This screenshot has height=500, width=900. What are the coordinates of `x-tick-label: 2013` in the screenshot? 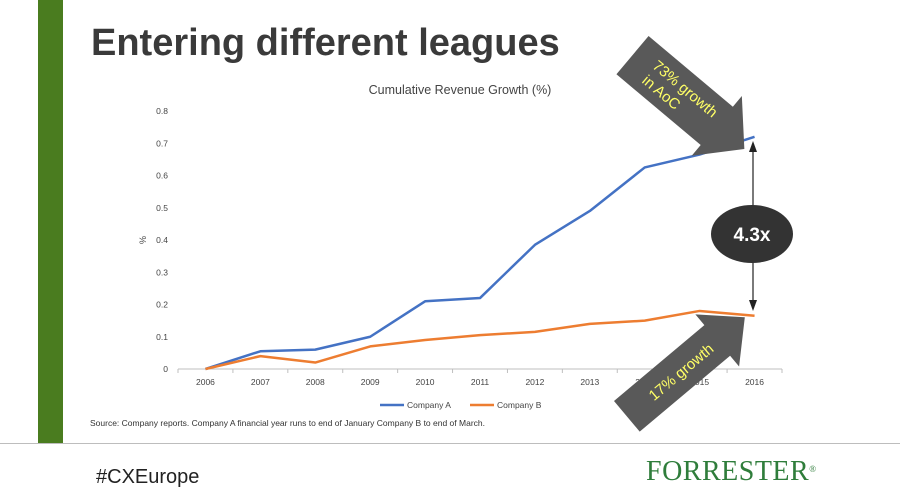 It's located at (589, 382).